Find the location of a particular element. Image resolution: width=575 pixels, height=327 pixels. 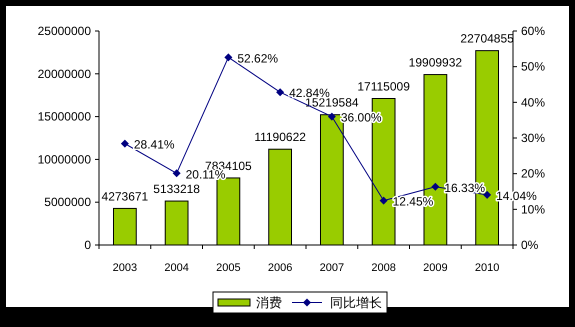

y2-tick-label: 50% is located at coordinates (533, 67).